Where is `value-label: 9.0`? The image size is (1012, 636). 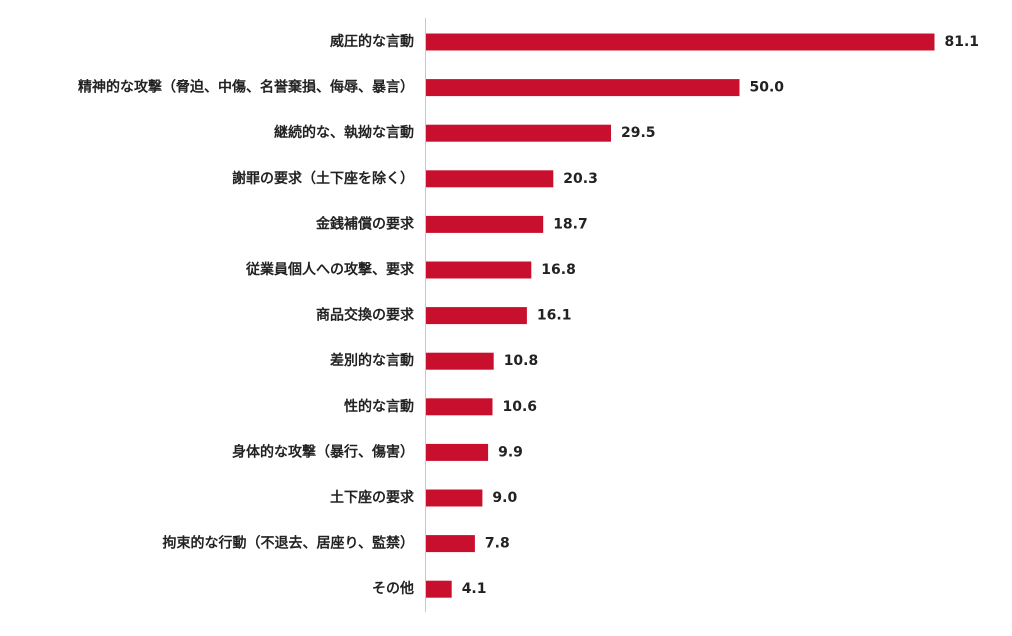
value-label: 9.0 is located at coordinates (504, 498).